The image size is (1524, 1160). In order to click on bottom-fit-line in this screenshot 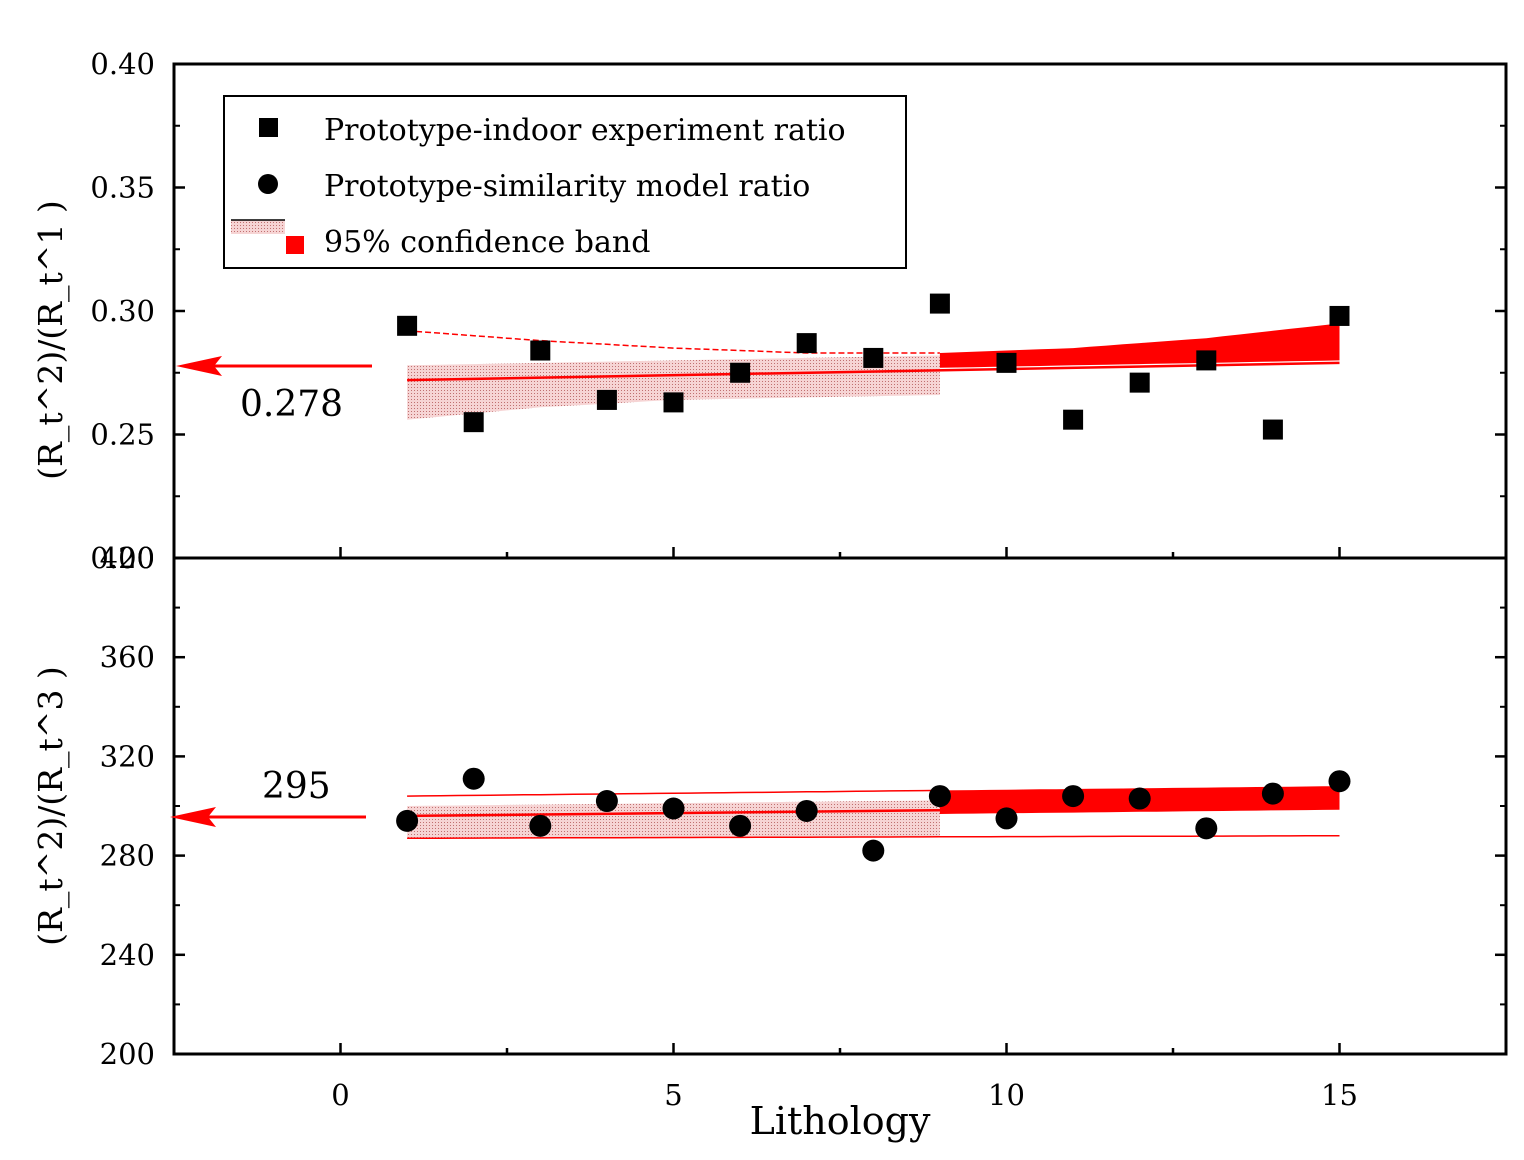, I will do `click(873, 811)`.